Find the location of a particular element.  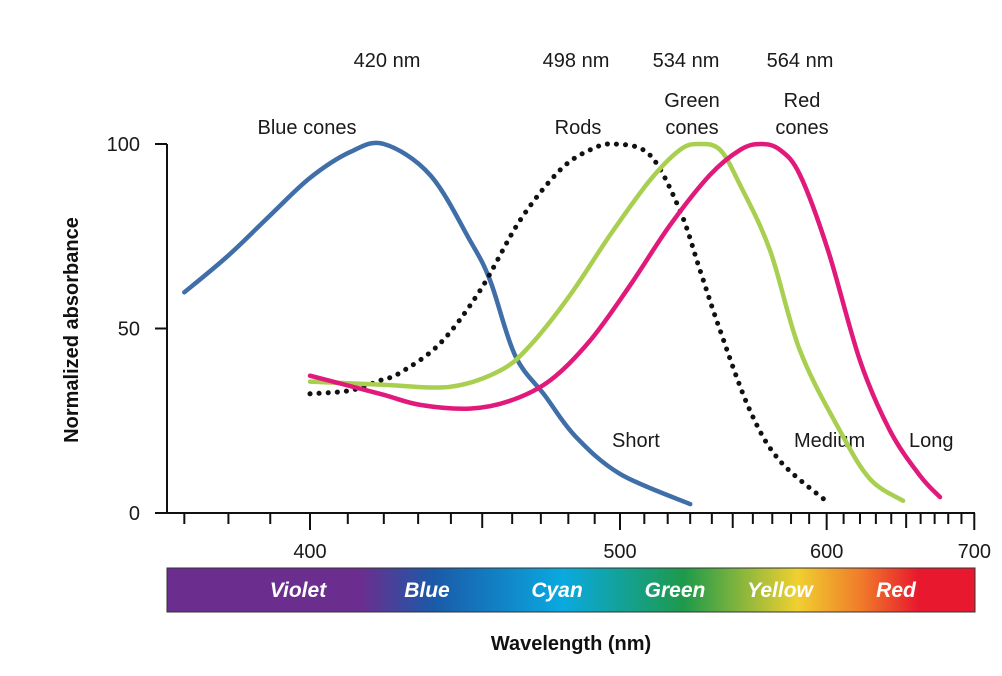

series-label-green-cones: Green cones is located at coordinates (692, 114).